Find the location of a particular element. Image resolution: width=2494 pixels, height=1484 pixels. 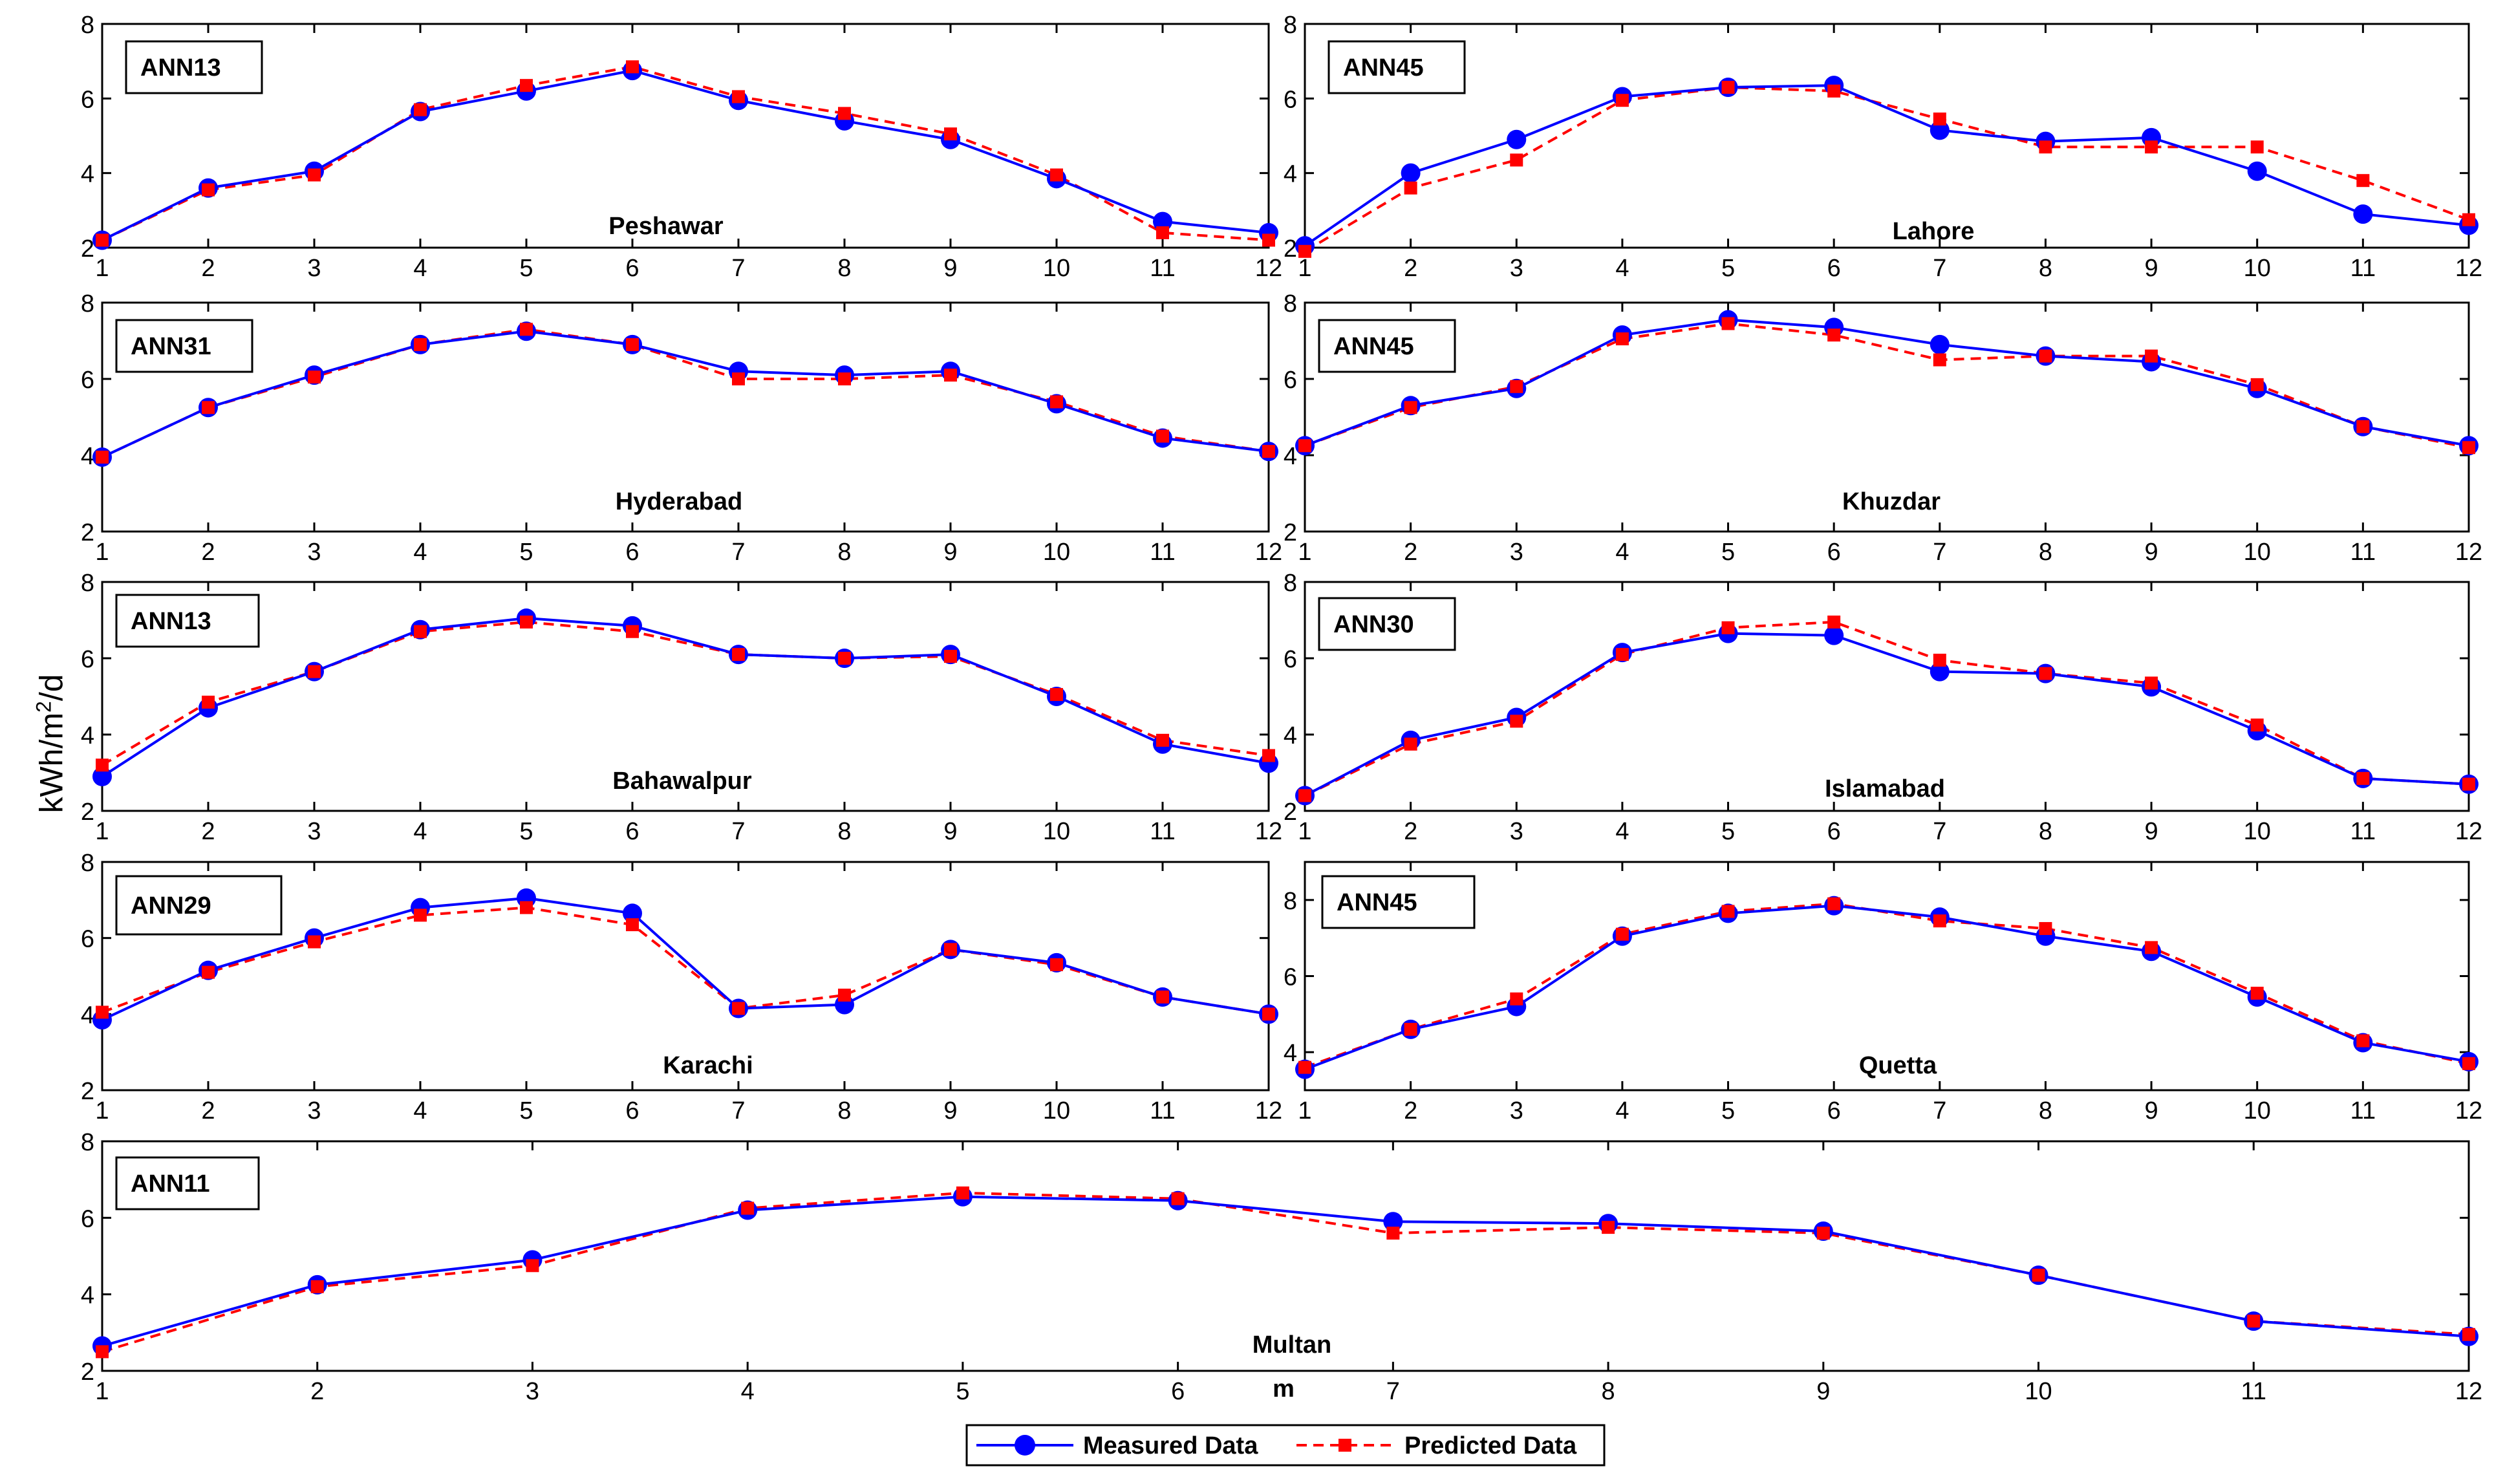

legend: Measured Data Predicted Data is located at coordinates (1285, 1445).